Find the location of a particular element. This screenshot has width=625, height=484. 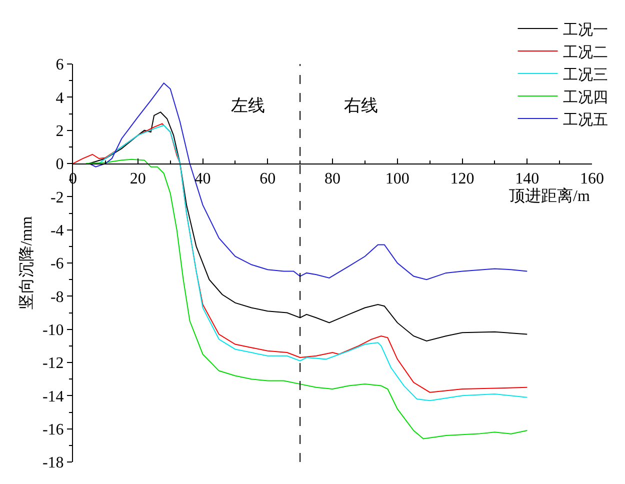

legend-label: 工况一 is located at coordinates (585, 30).